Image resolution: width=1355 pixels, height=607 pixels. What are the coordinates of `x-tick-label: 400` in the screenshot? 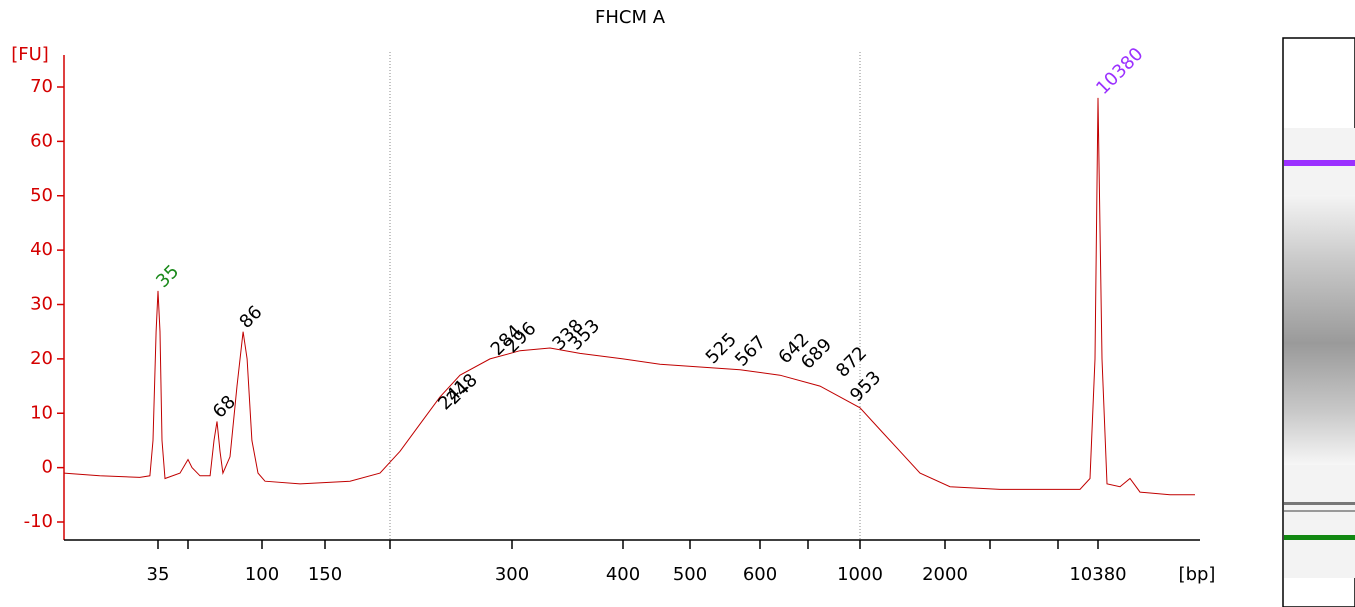 It's located at (623, 574).